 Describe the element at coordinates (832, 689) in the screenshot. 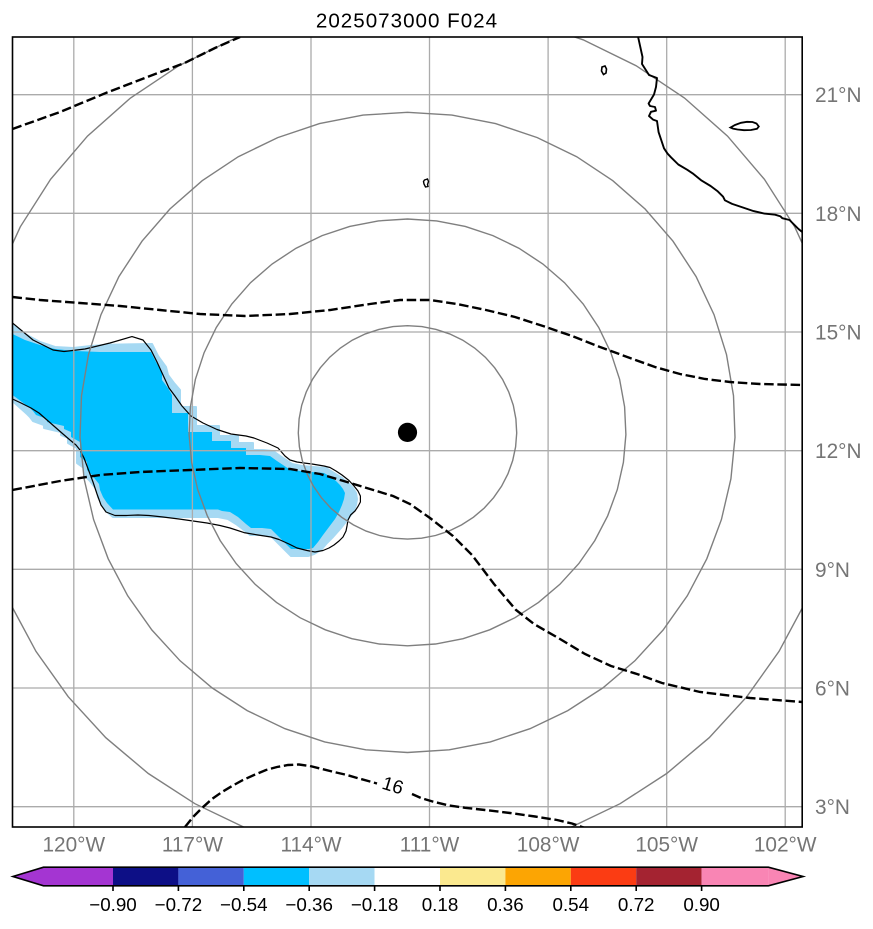

I see `svg-text: 6°N` at that location.